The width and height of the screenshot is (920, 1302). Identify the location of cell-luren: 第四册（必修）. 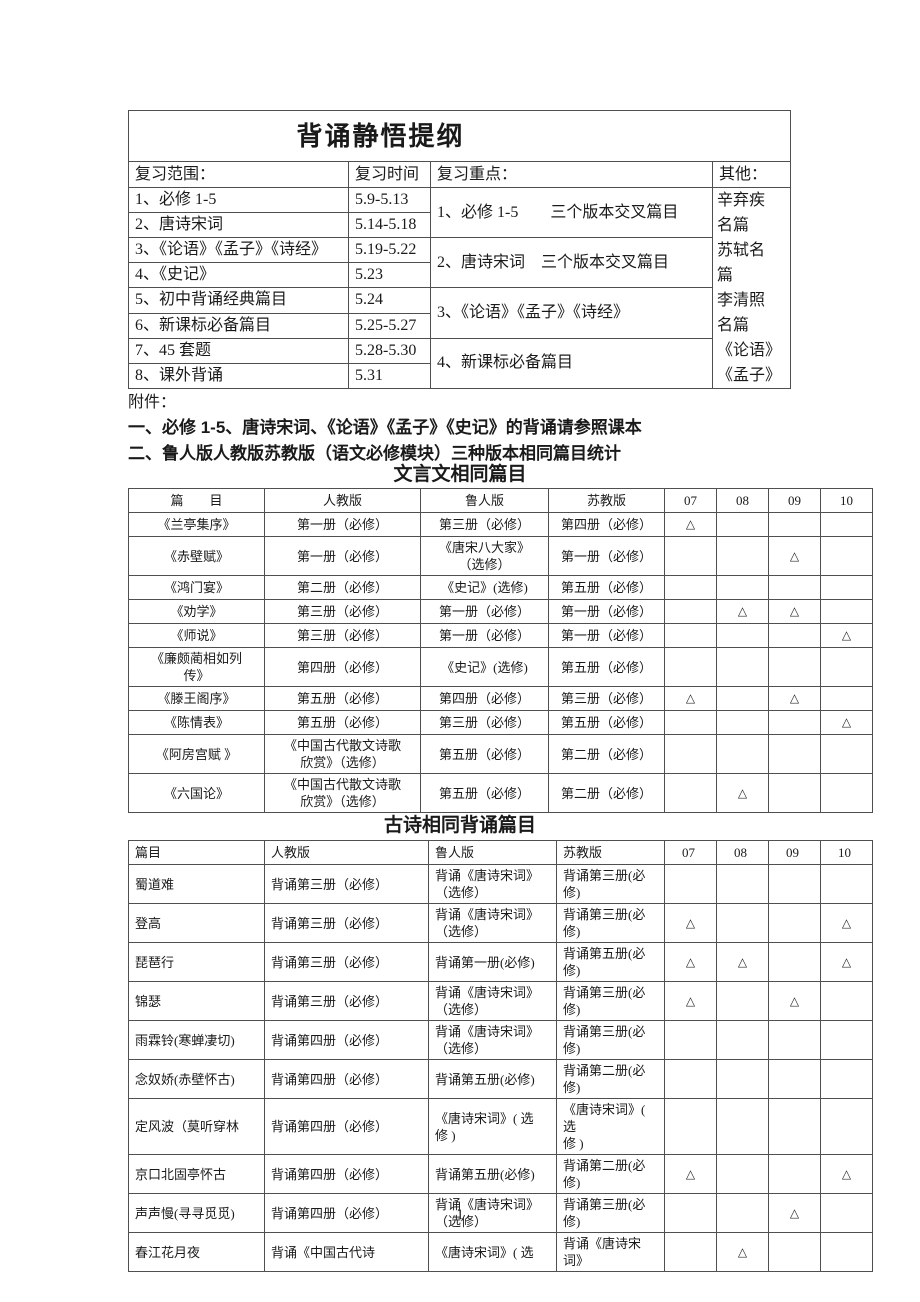
(484, 698).